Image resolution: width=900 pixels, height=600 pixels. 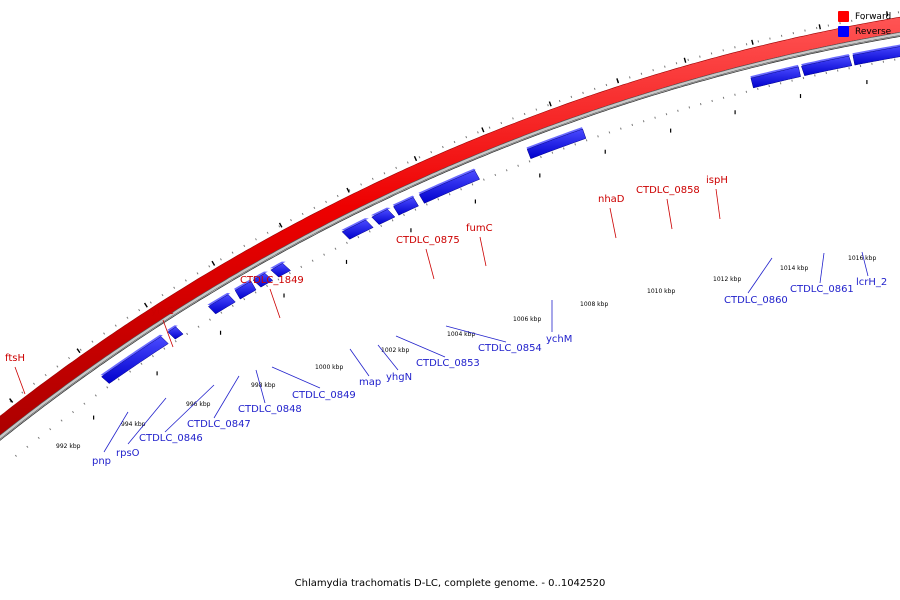 What do you see at coordinates (359, 362) in the screenshot?
I see `reverse-leader-map` at bounding box center [359, 362].